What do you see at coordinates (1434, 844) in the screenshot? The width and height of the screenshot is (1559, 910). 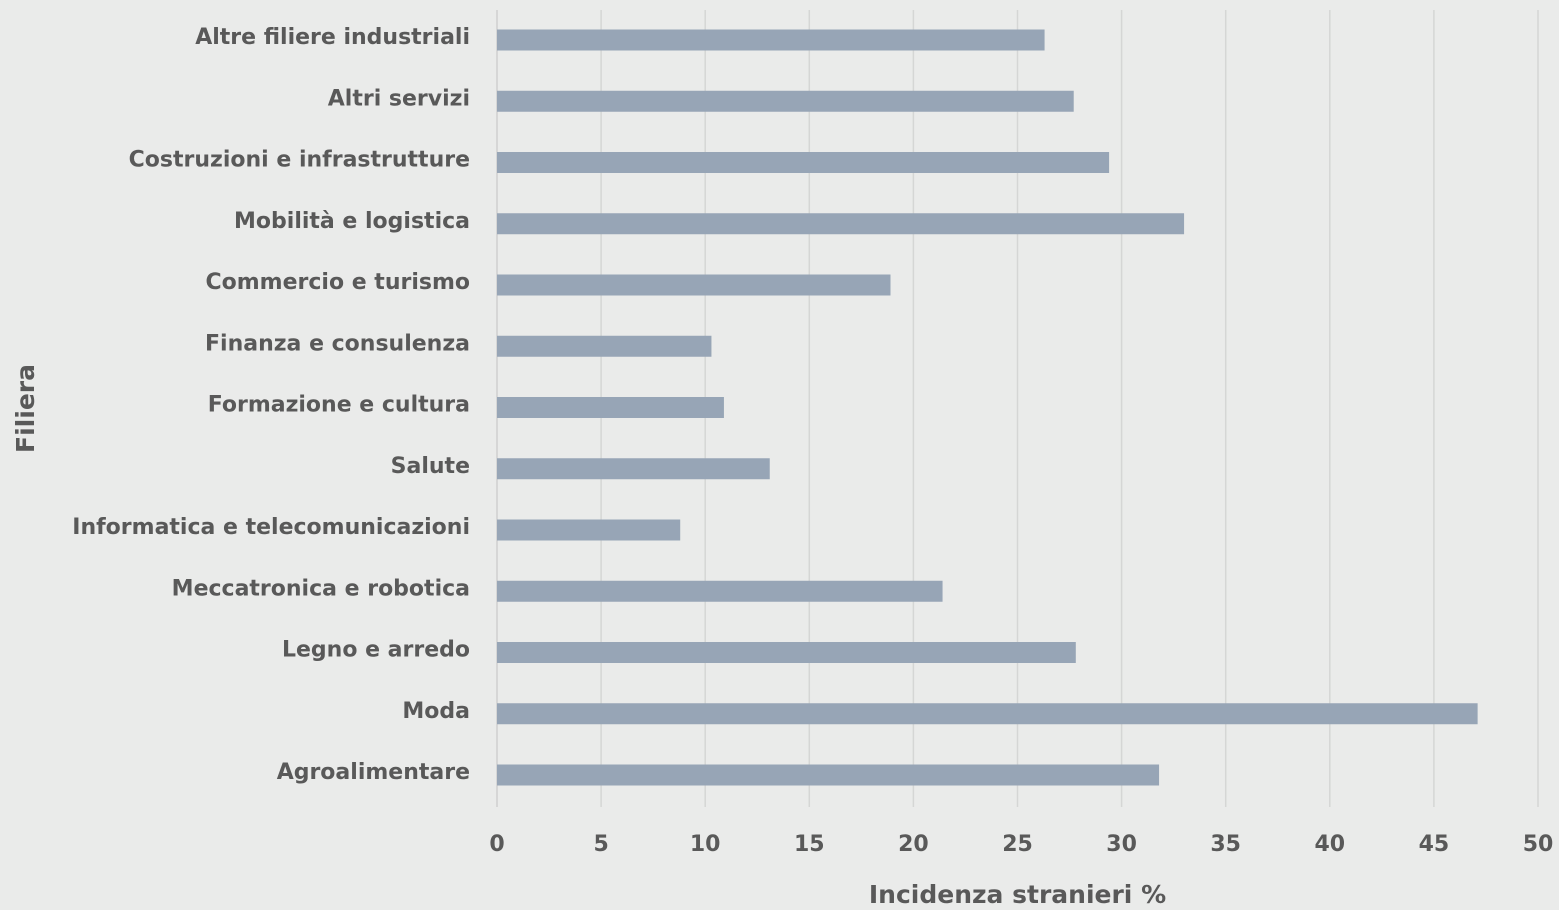 I see `x-tick-label: 45` at bounding box center [1434, 844].